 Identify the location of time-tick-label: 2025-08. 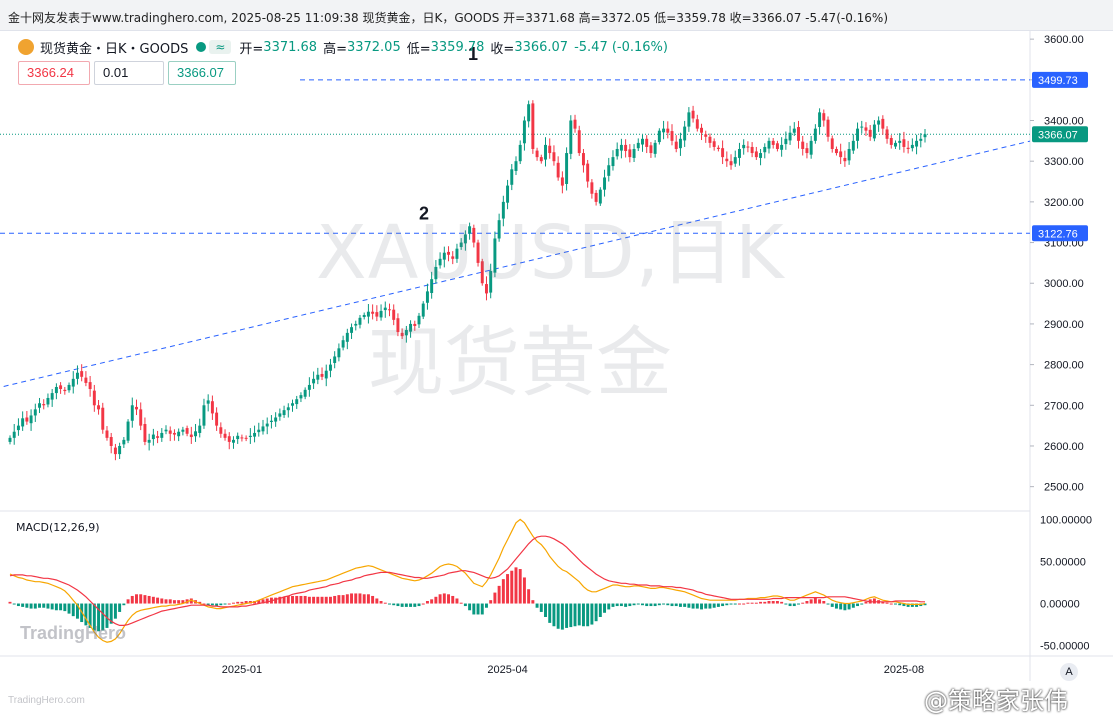
(904, 670).